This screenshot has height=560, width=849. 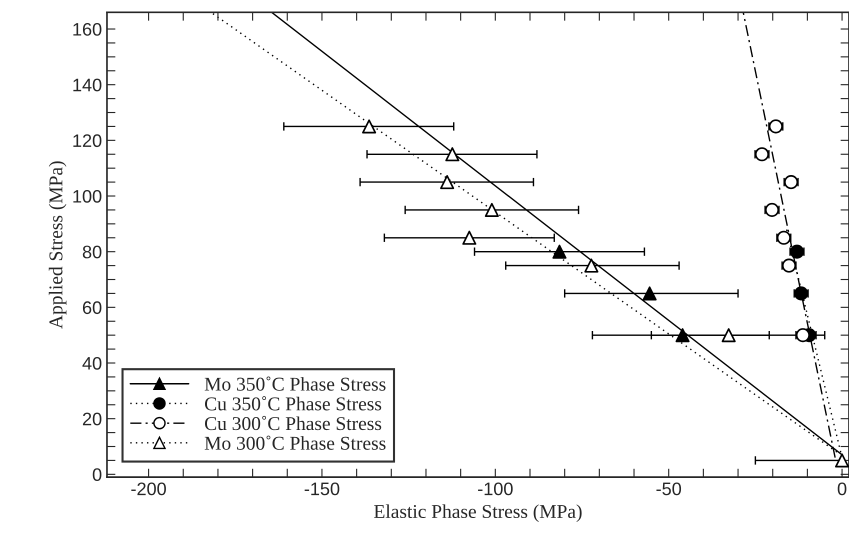 What do you see at coordinates (57, 245) in the screenshot?
I see `y-axis-title: Applied Stress (MPa)` at bounding box center [57, 245].